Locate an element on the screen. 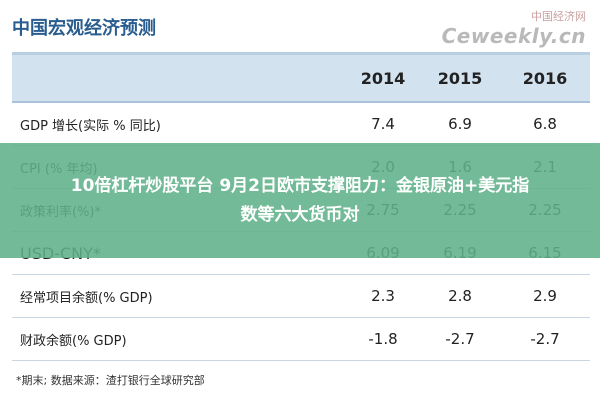 The image size is (600, 400). row-label: 财政余额(% GDP) is located at coordinates (73, 341).